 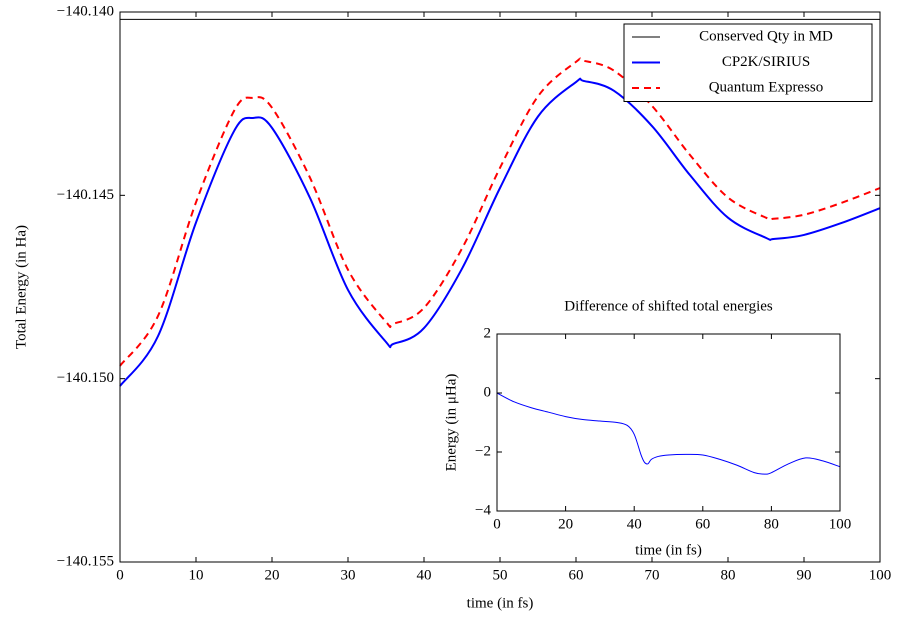 What do you see at coordinates (348, 575) in the screenshot?
I see `x-tick-label: 30` at bounding box center [348, 575].